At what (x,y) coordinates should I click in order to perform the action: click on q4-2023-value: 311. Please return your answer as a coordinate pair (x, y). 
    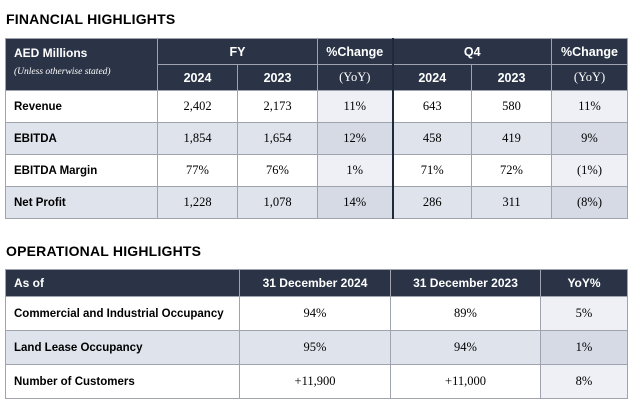
    Looking at the image, I should click on (512, 202).